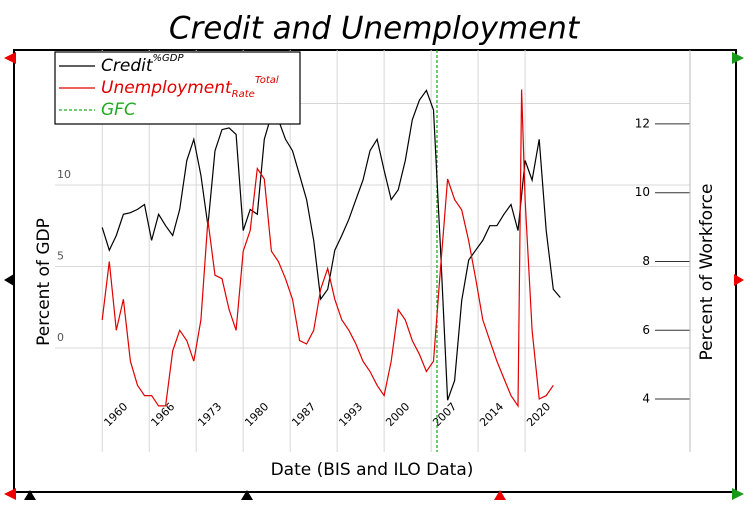 The height and width of the screenshot is (509, 748). What do you see at coordinates (538, 414) in the screenshot?
I see `x-tick-label: 2020` at bounding box center [538, 414].